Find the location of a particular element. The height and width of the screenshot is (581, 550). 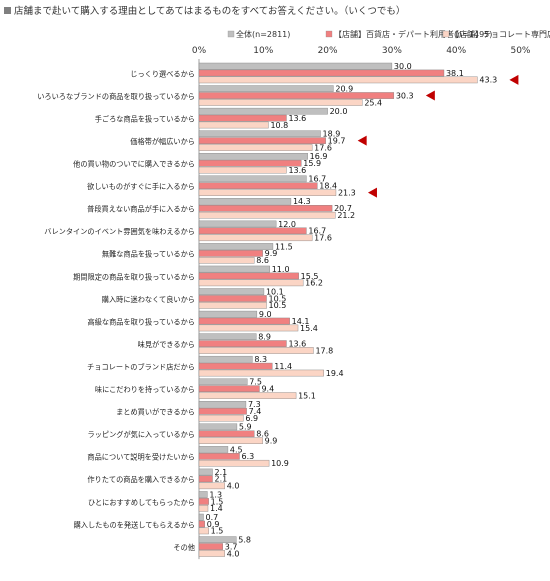

legend-label: 【店舗】チョコレート専門店(n=779) is located at coordinates (500, 34).